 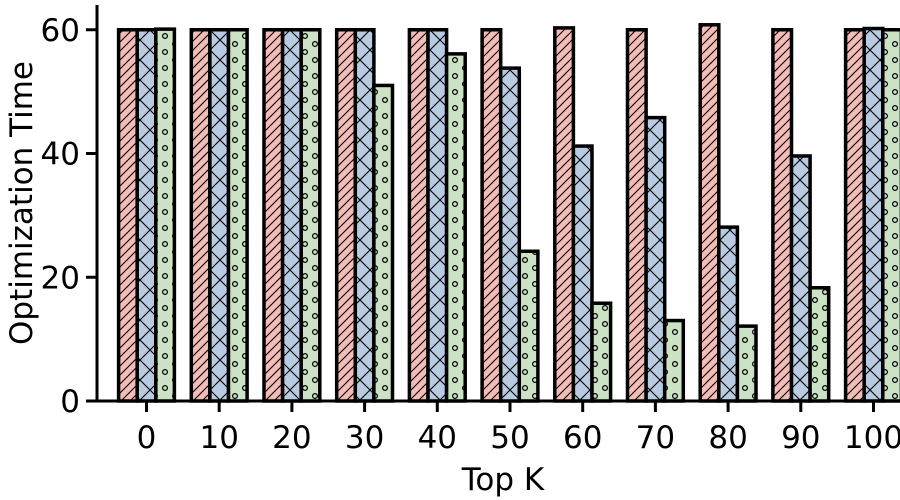 What do you see at coordinates (60, 31) in the screenshot?
I see `y-tick-label-60: 60` at bounding box center [60, 31].